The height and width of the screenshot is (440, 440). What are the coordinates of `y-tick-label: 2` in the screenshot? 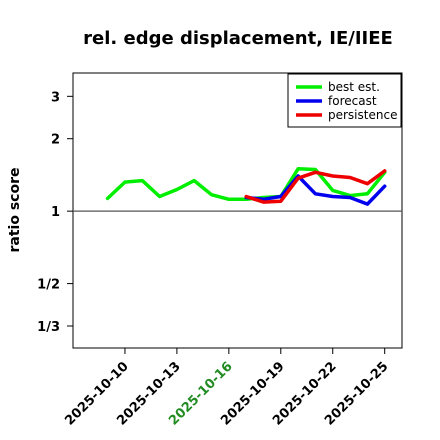 It's located at (55, 140).